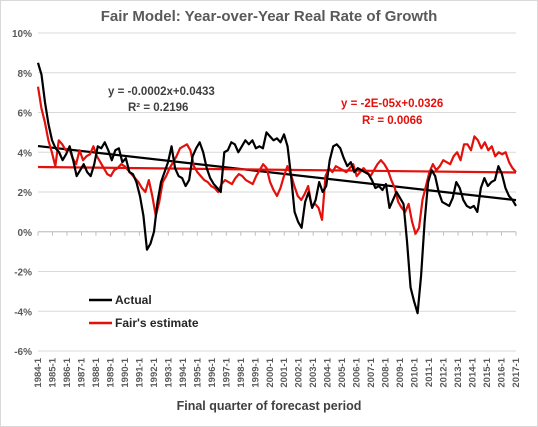 The image size is (538, 427). Describe the element at coordinates (313, 372) in the screenshot. I see `x-tick-label: 2003-1` at that location.